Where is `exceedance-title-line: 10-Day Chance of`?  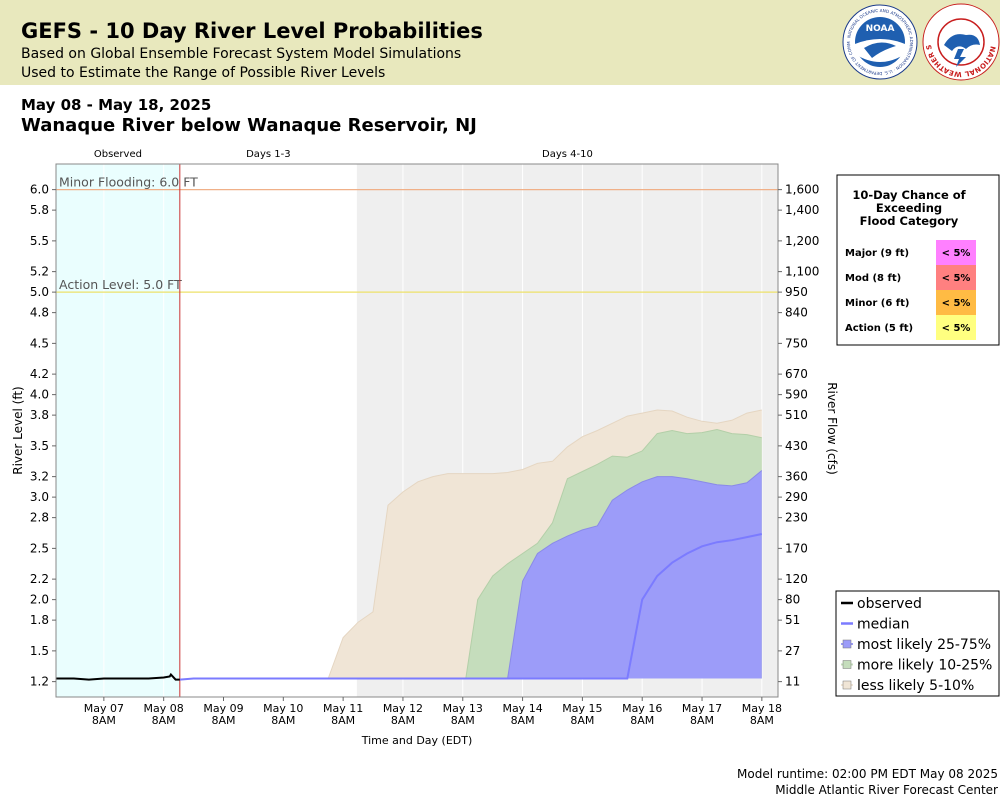 exceedance-title-line: 10-Day Chance of is located at coordinates (909, 195).